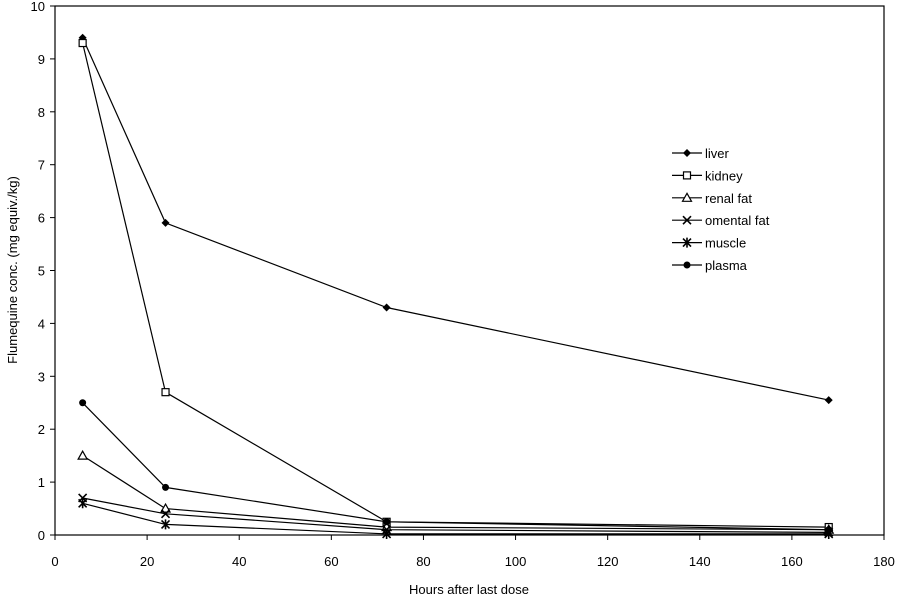 The image size is (900, 601). I want to click on legend-item: liver, so click(701, 153).